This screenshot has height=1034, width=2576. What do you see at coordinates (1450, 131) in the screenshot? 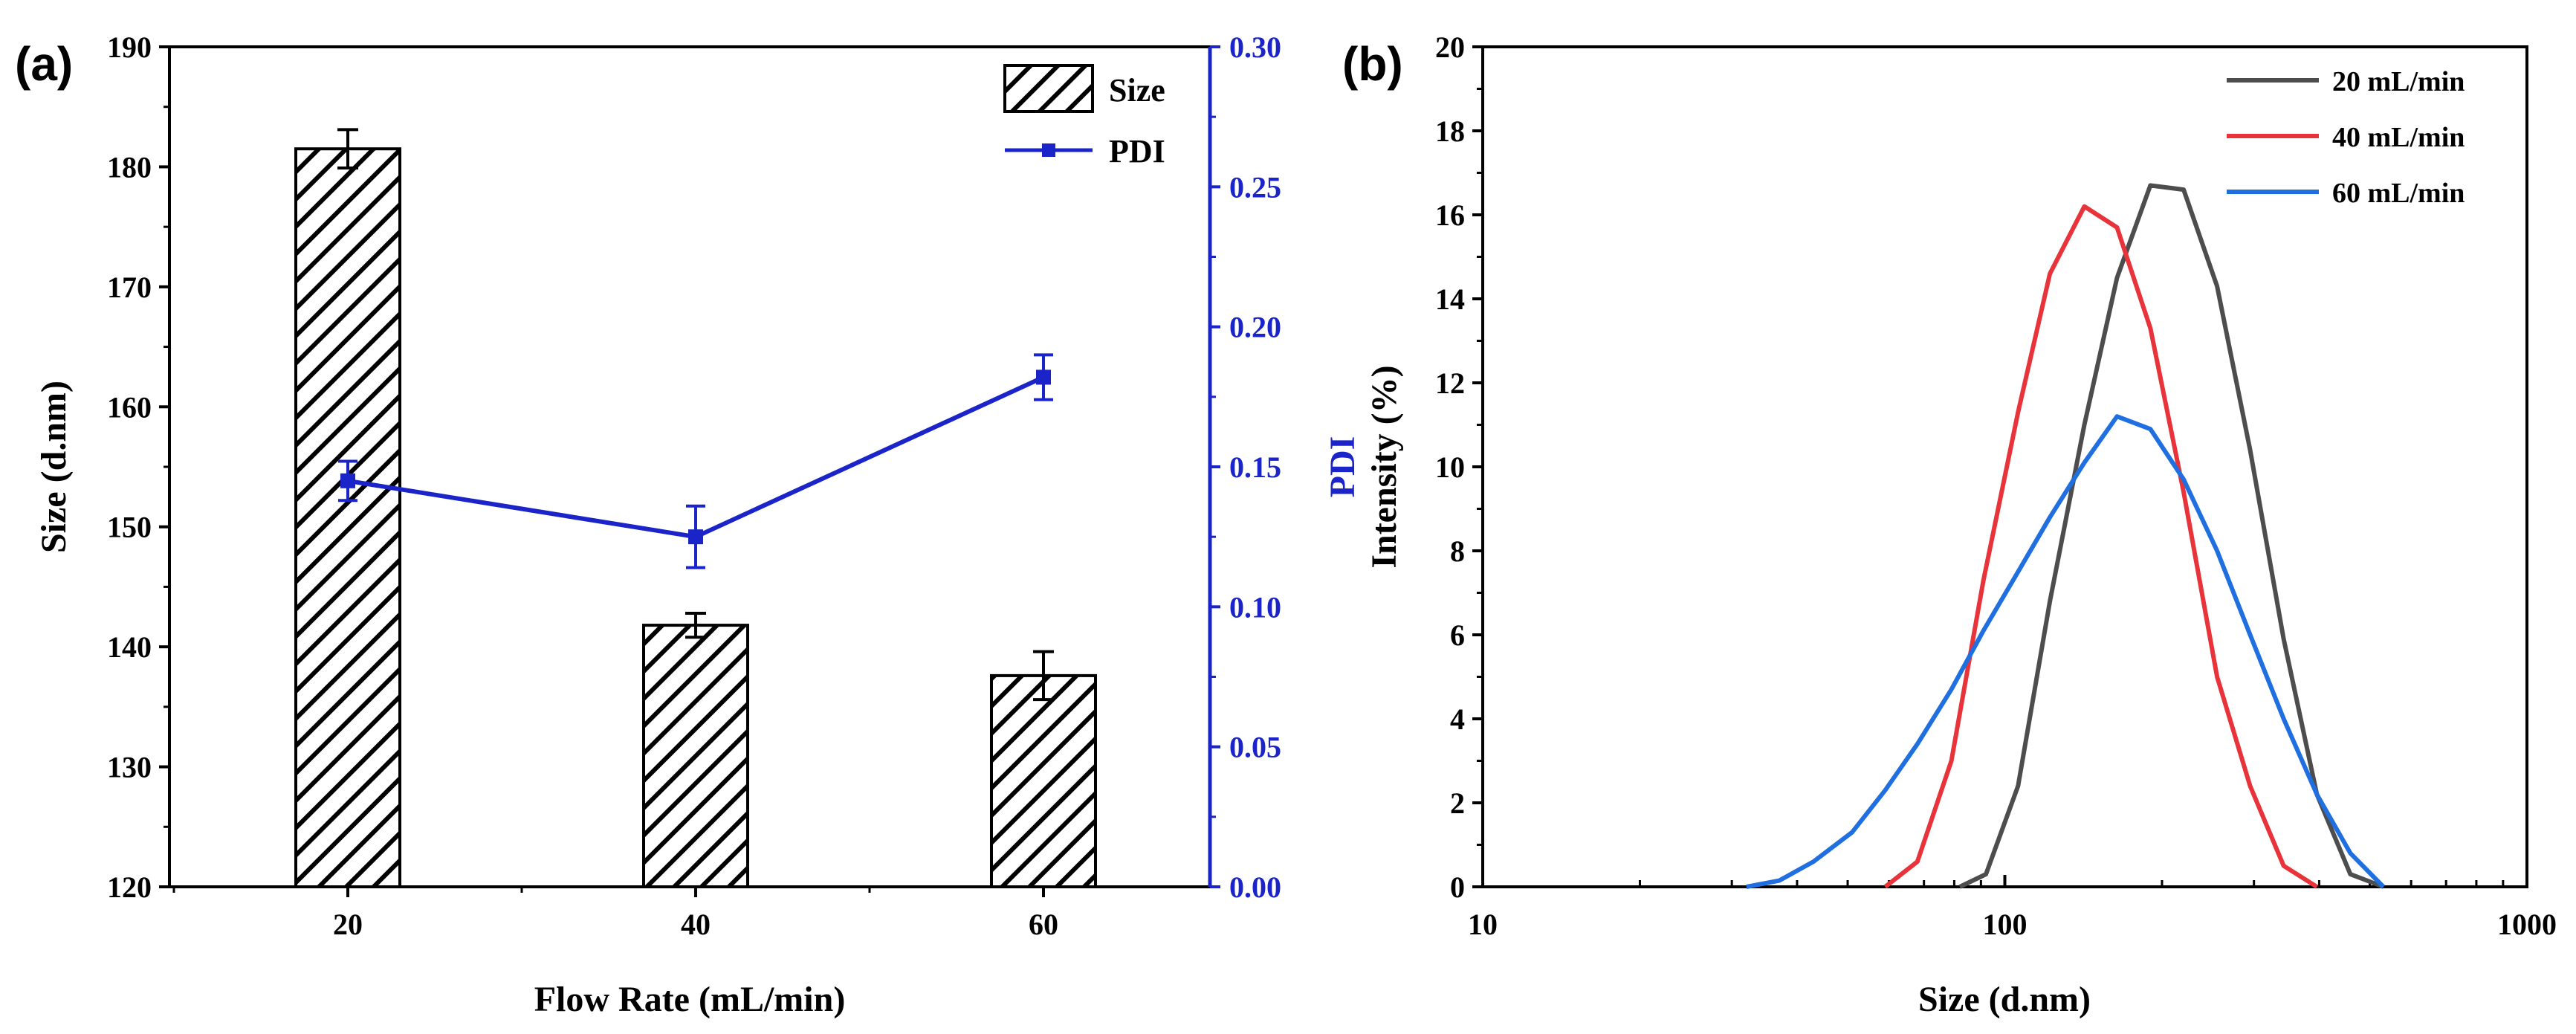
I see `y-tick-label: 18` at bounding box center [1450, 131].